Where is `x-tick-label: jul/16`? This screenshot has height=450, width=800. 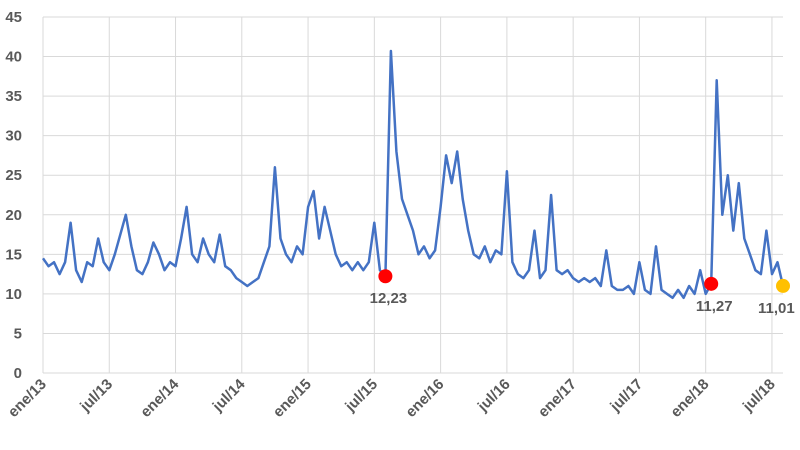 x-tick-label: jul/16 is located at coordinates (494, 396).